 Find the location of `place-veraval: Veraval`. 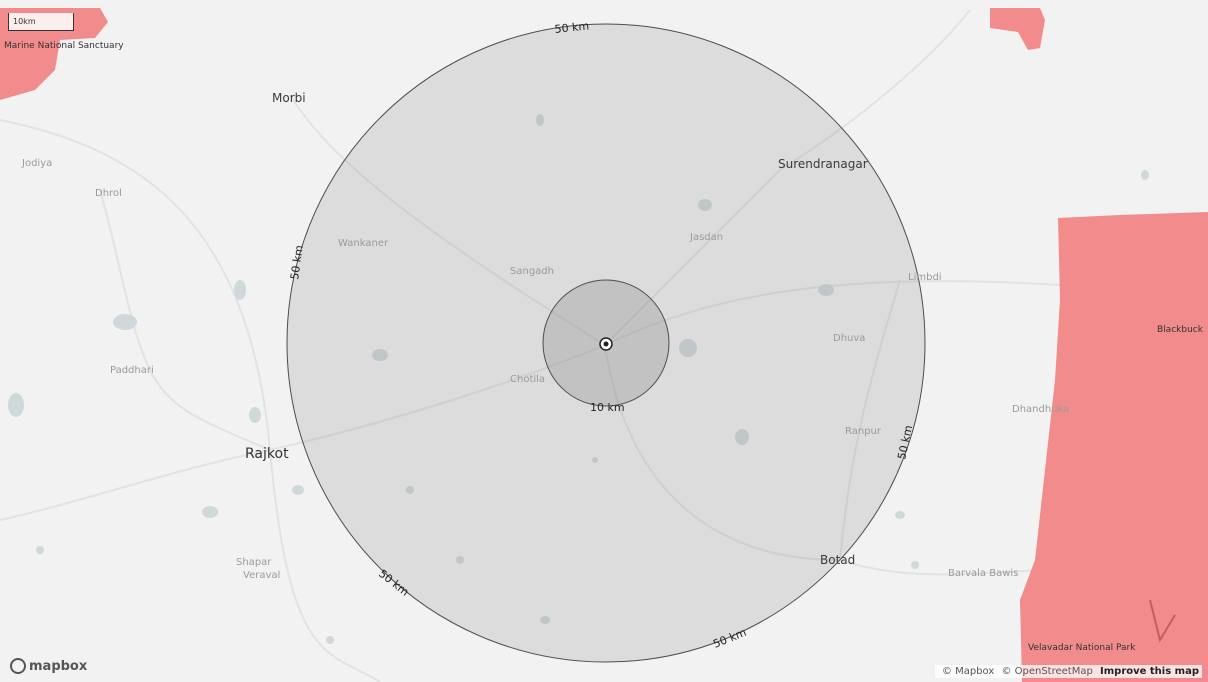

place-veraval: Veraval is located at coordinates (261, 575).